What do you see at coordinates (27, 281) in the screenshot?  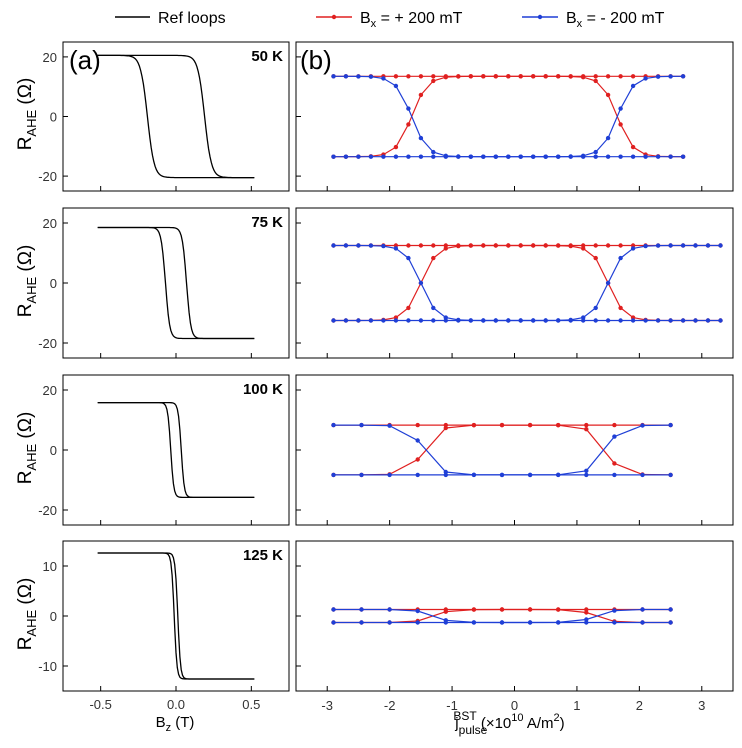 I see `y-axis-label-row2: RAHE (Ω)` at bounding box center [27, 281].